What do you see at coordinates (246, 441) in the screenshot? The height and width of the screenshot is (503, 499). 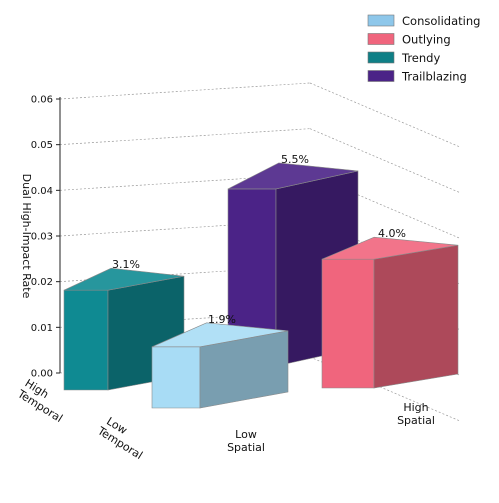 I see `y-tick-label: Low Spatial` at bounding box center [246, 441].